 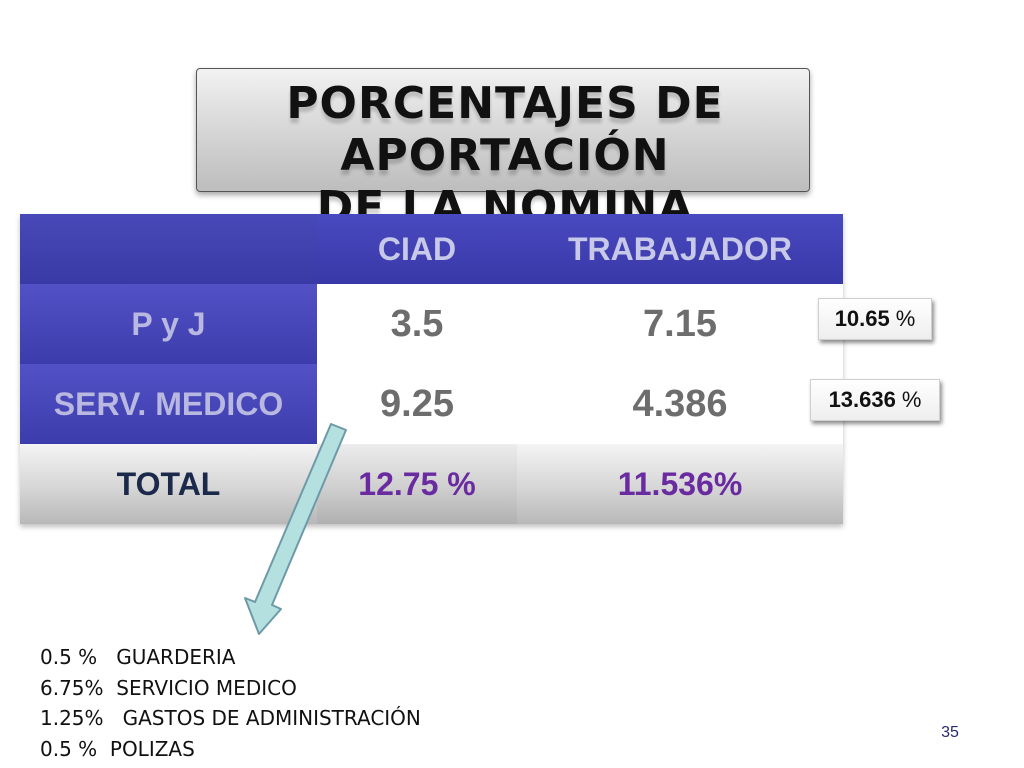 I want to click on table-header-row: CIAD TRABAJADOR, so click(x=431, y=249).